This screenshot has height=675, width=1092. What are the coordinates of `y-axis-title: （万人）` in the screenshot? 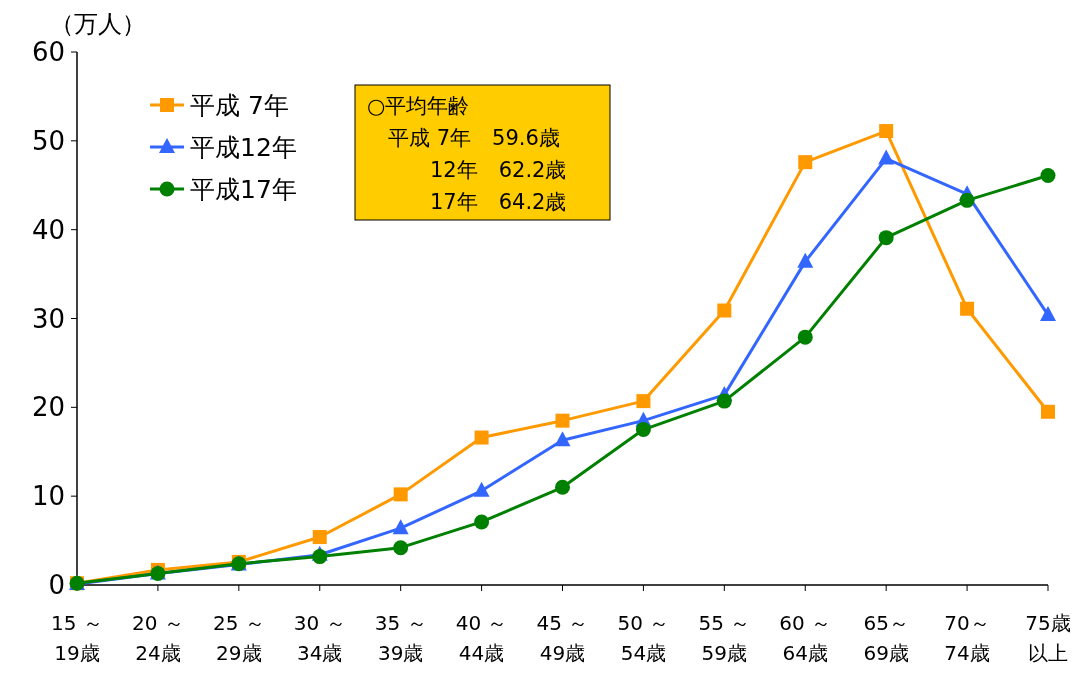 It's located at (98, 24).